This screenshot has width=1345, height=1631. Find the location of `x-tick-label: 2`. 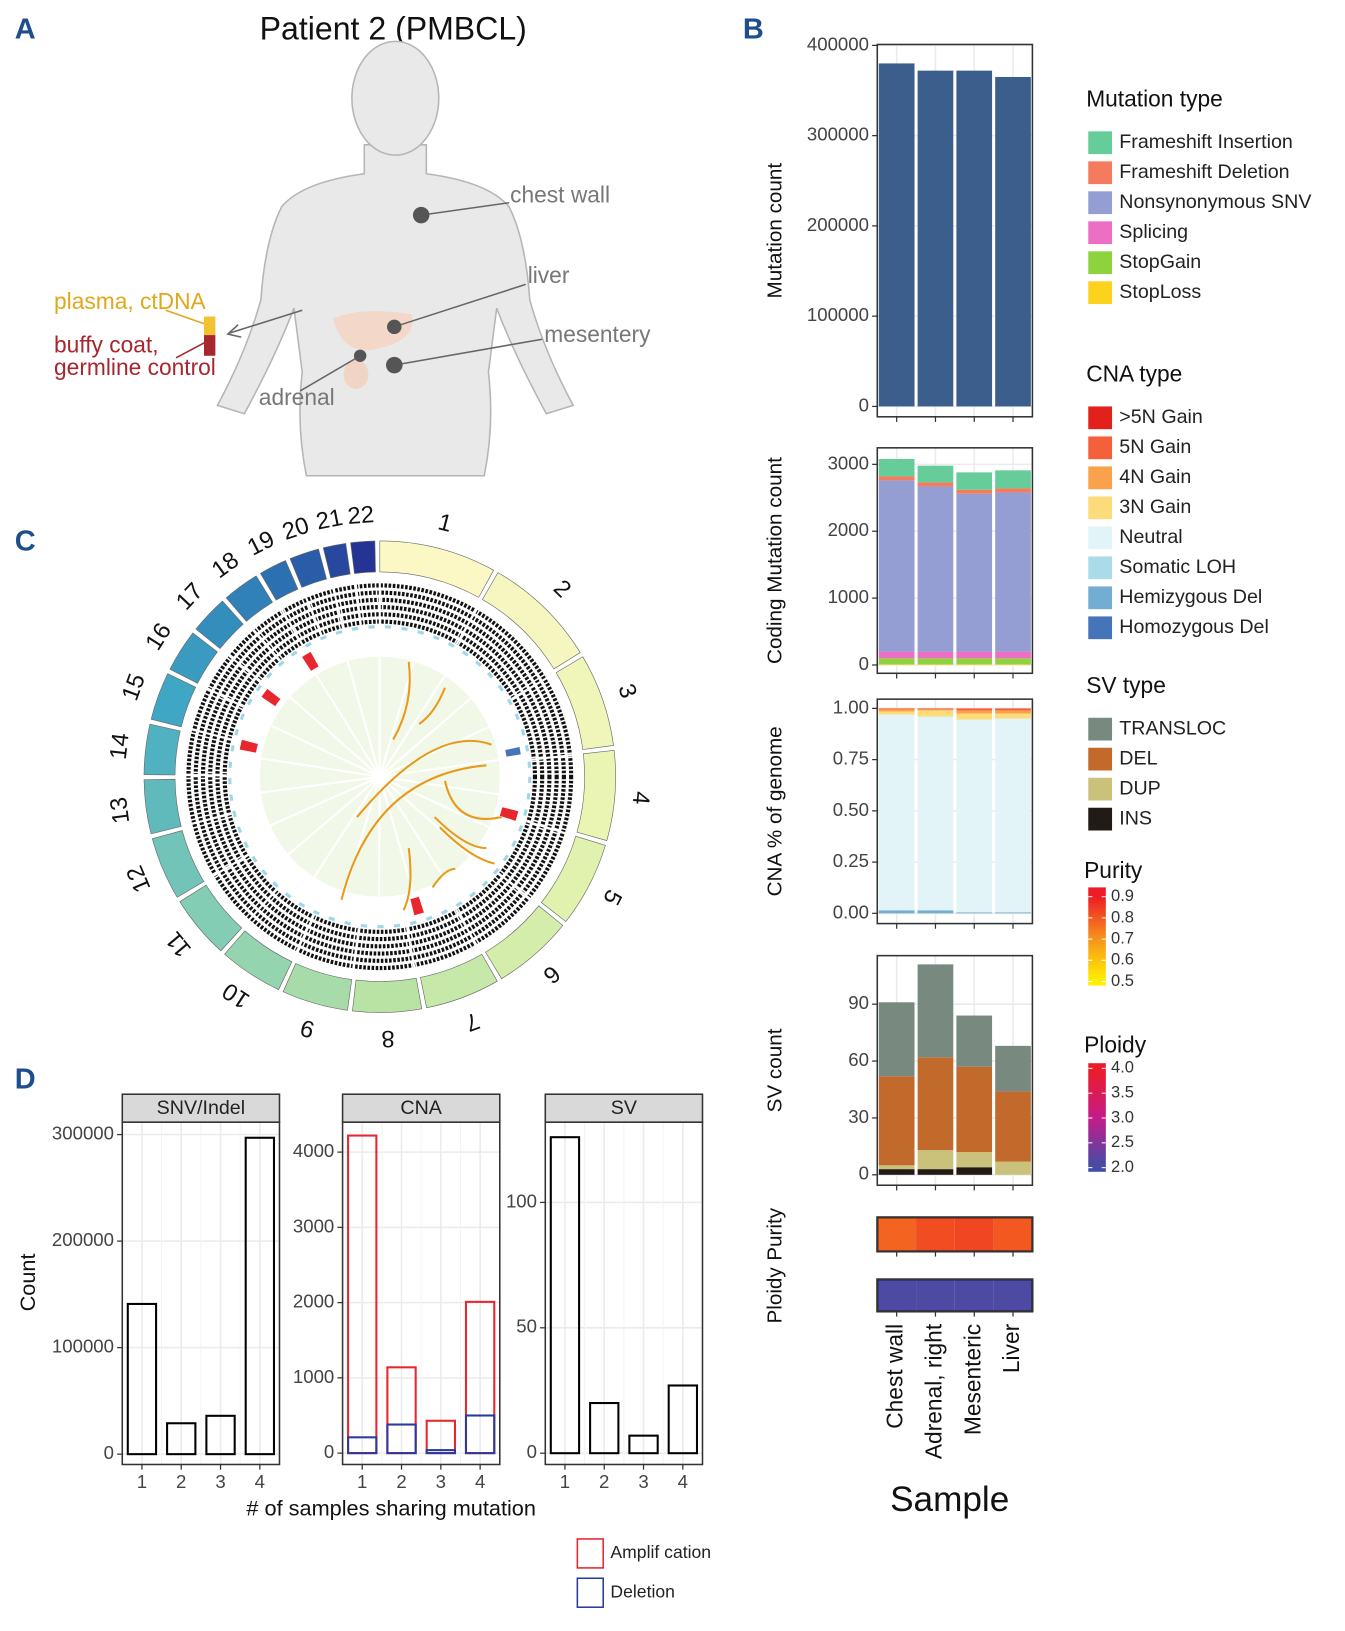

x-tick-label: 2 is located at coordinates (401, 1481).